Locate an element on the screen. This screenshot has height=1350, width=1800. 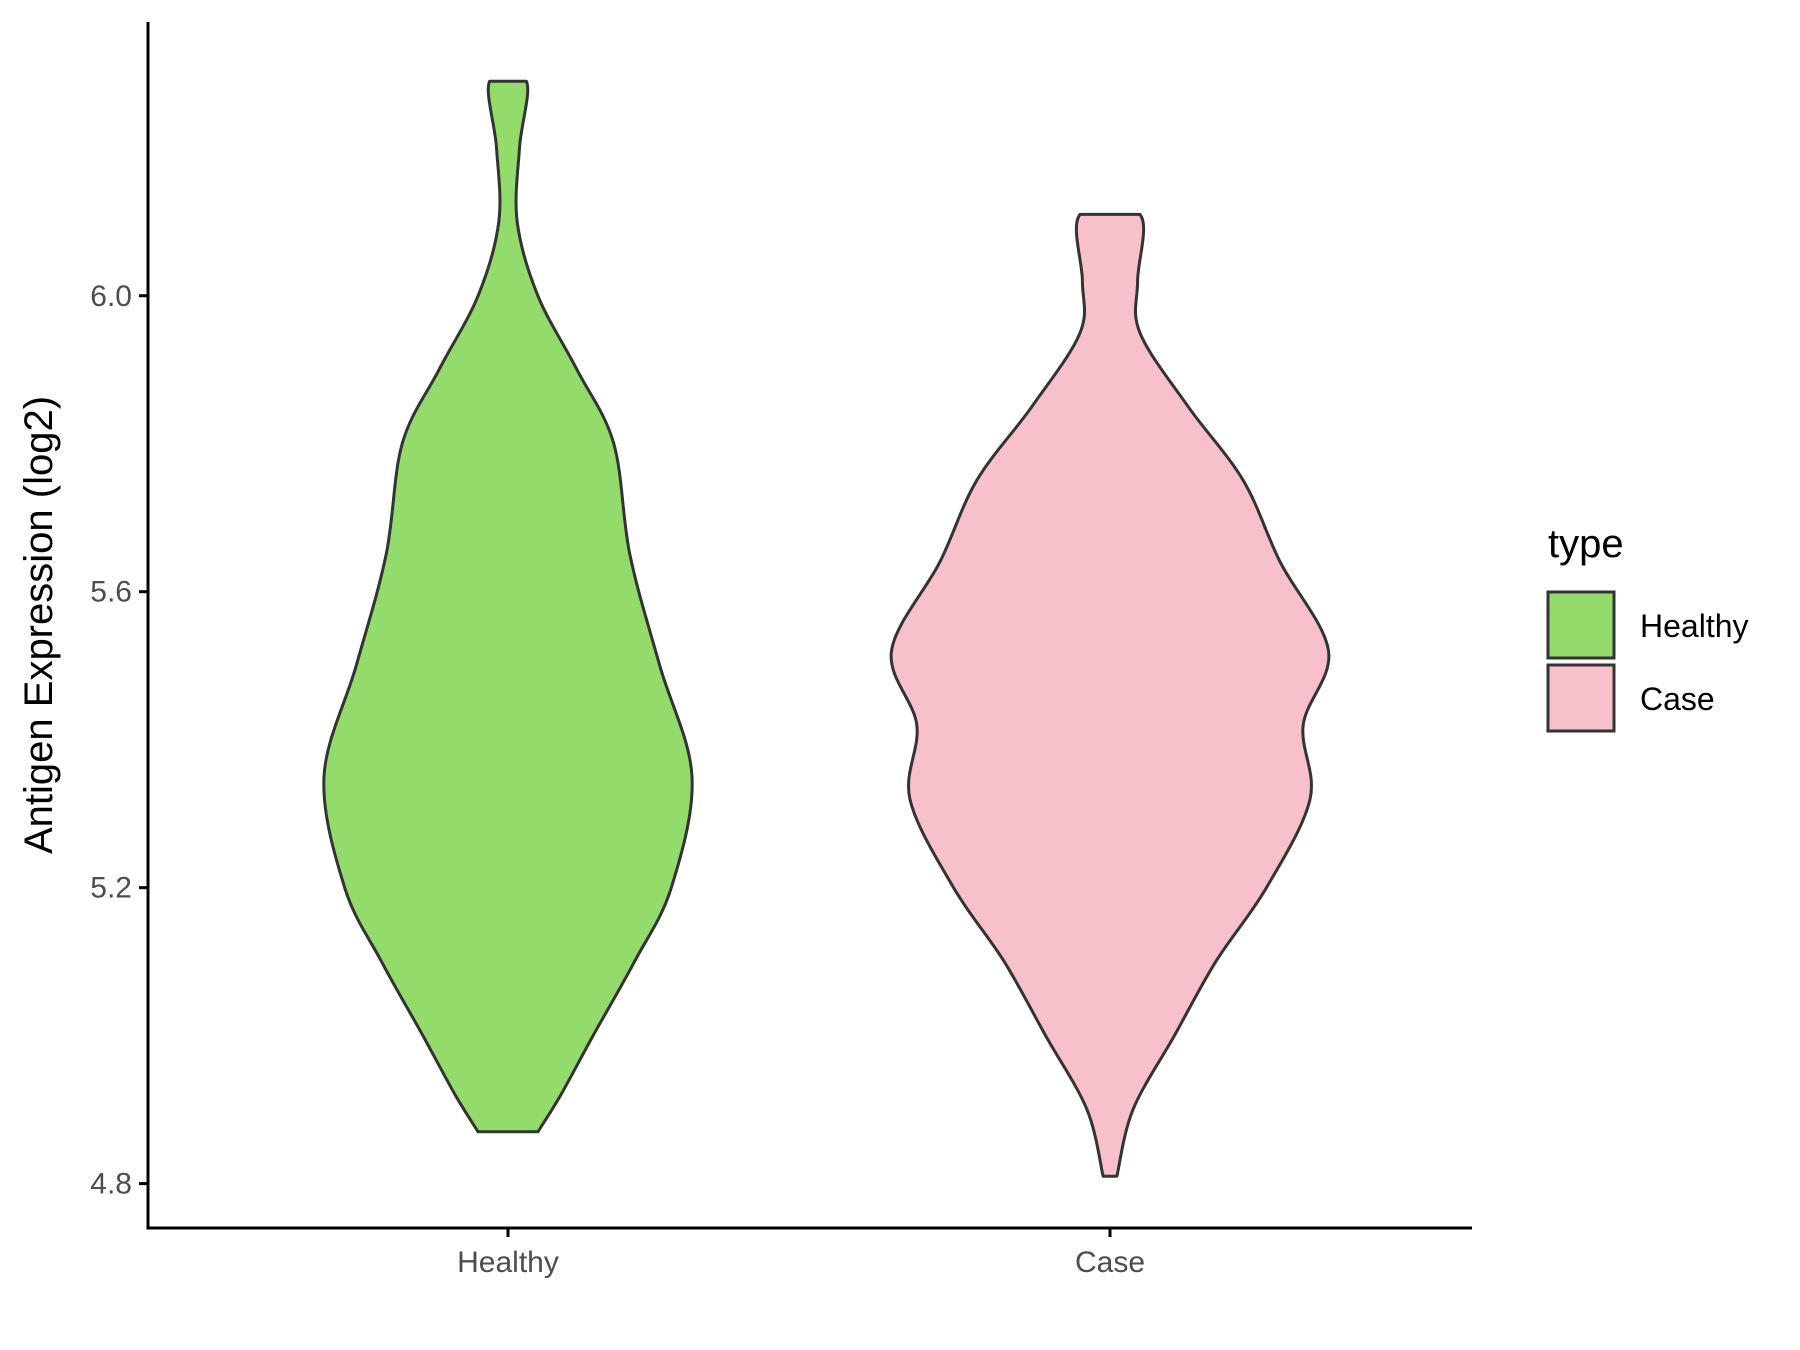
legend-title: type is located at coordinates (1586, 544).